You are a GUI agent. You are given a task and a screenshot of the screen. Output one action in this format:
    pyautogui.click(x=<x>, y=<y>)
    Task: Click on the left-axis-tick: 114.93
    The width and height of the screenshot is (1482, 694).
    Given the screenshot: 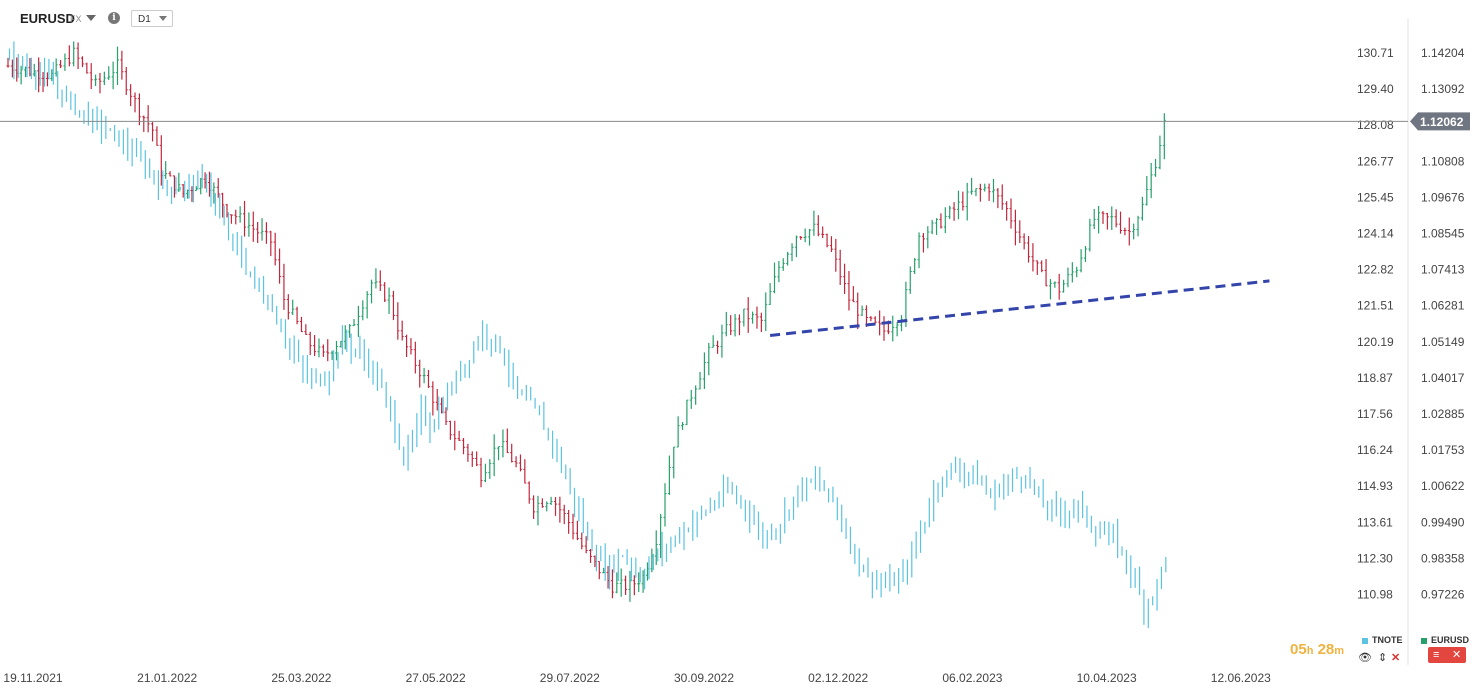 What is the action you would take?
    pyautogui.click(x=1375, y=486)
    